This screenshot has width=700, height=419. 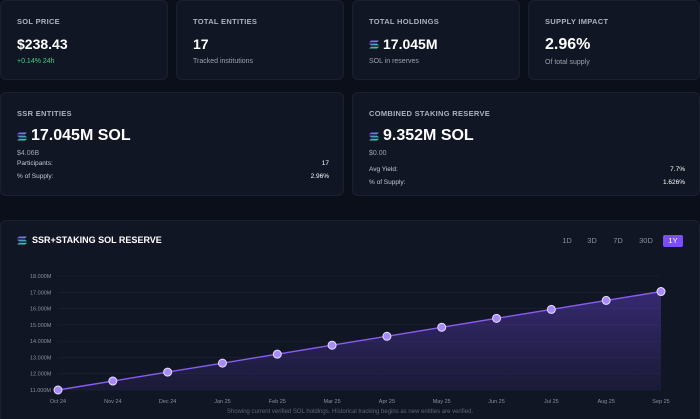 I want to click on total-entities-card: TOTAL ENTITIES 17 Tracked institutions, so click(x=260, y=40).